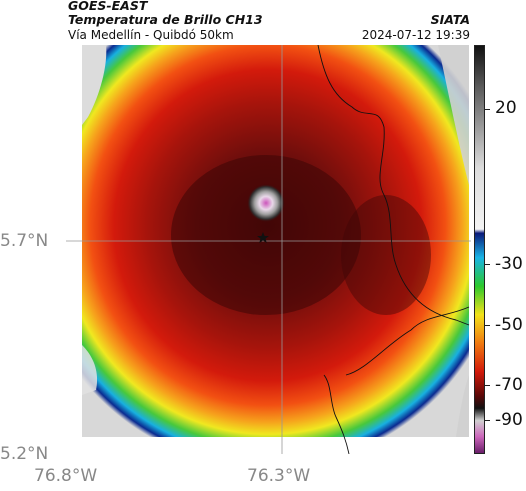  What do you see at coordinates (487, 385) in the screenshot?
I see `colorbar-tick-minus70` at bounding box center [487, 385].